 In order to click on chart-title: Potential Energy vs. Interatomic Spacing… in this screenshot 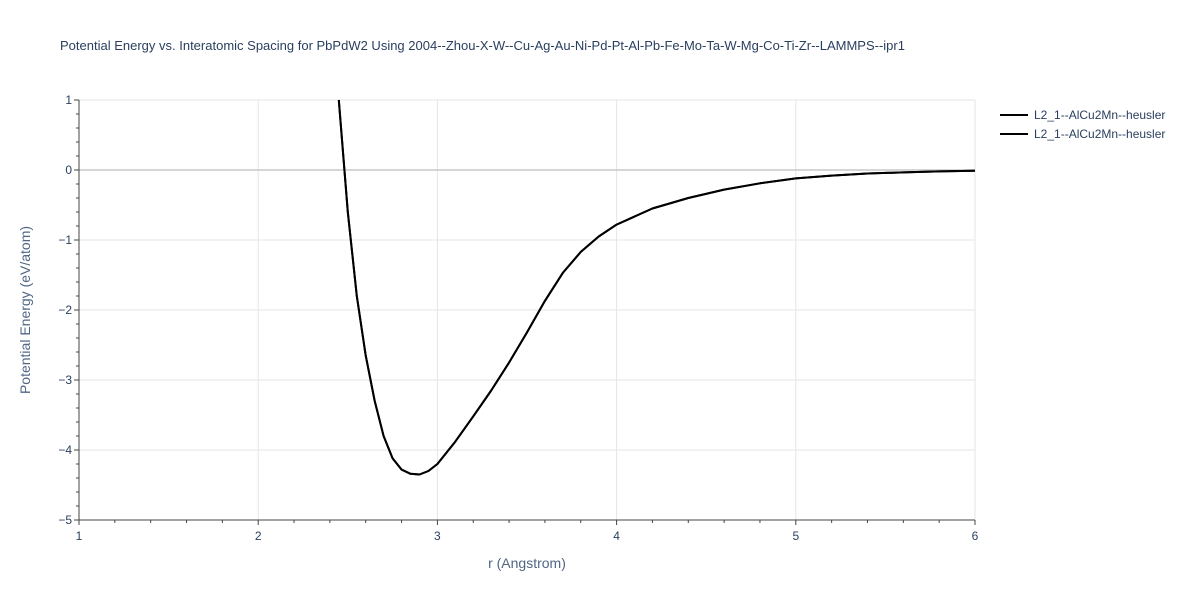, I will do `click(482, 45)`.